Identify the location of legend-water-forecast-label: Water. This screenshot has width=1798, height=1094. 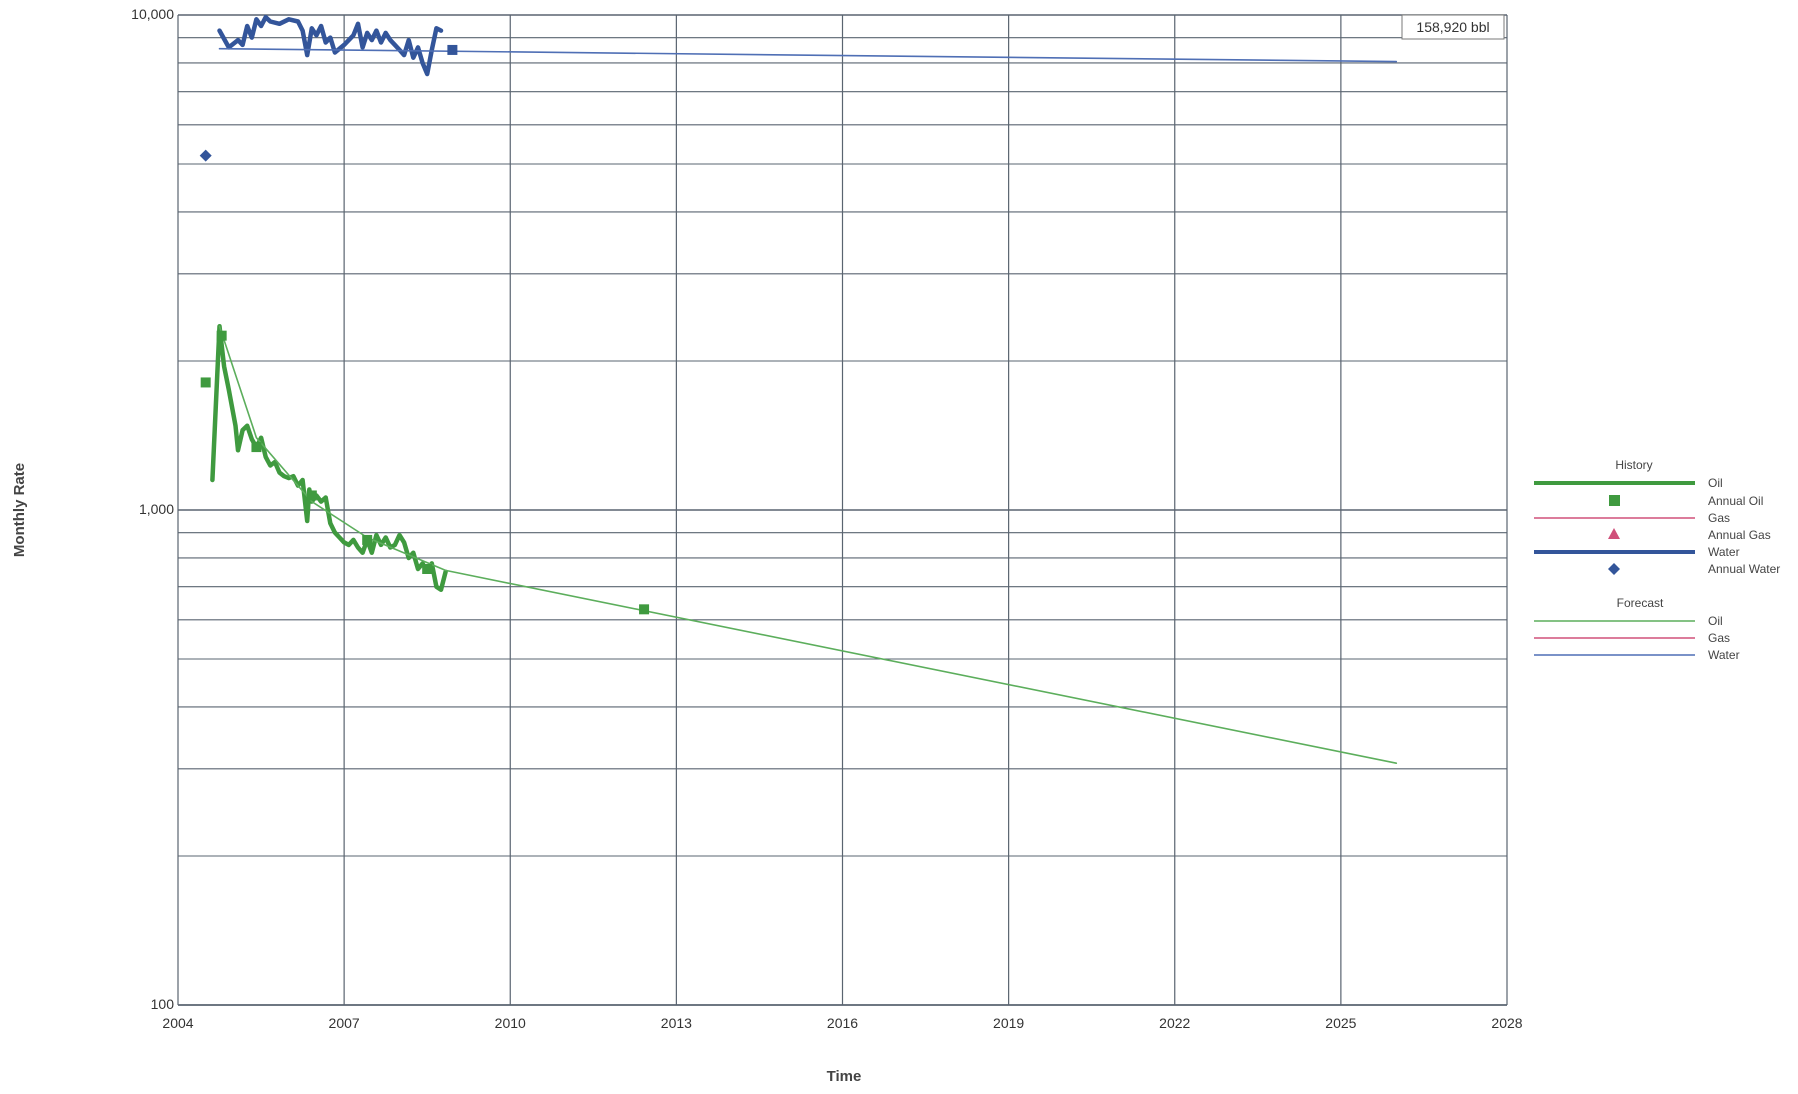
(1724, 655).